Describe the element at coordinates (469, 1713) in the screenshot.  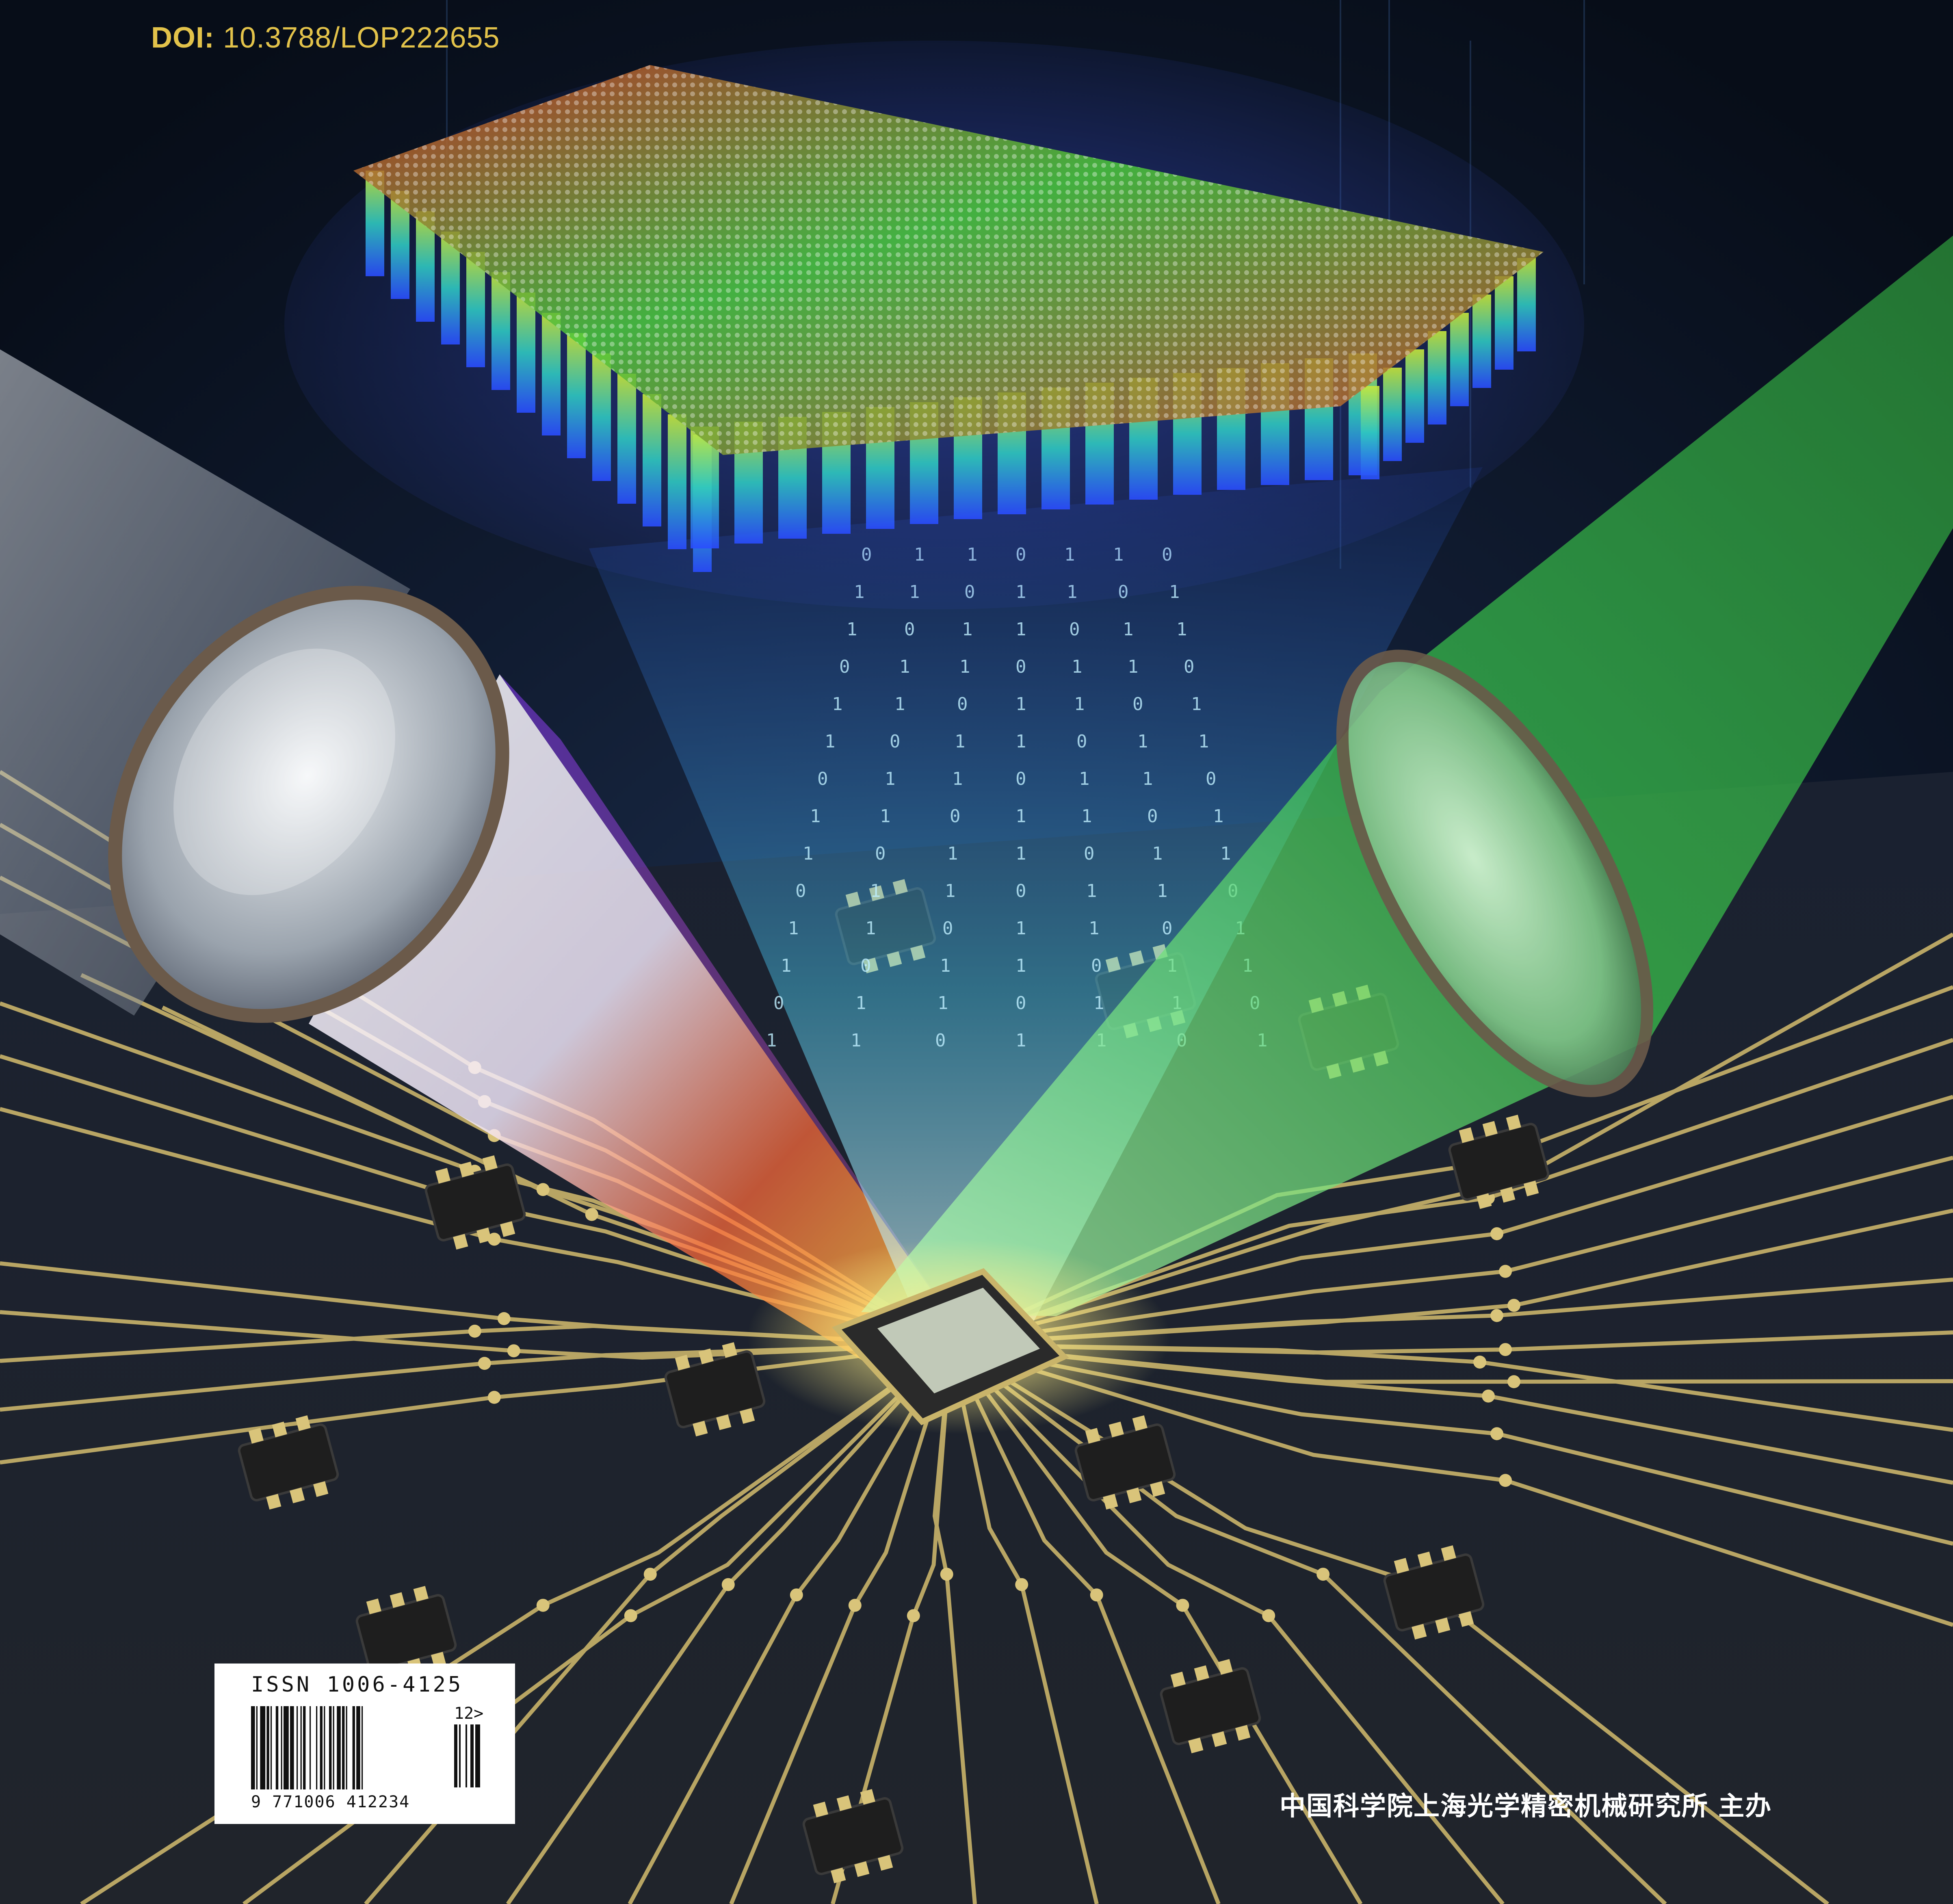
I see `barcode-addon: 12>` at that location.